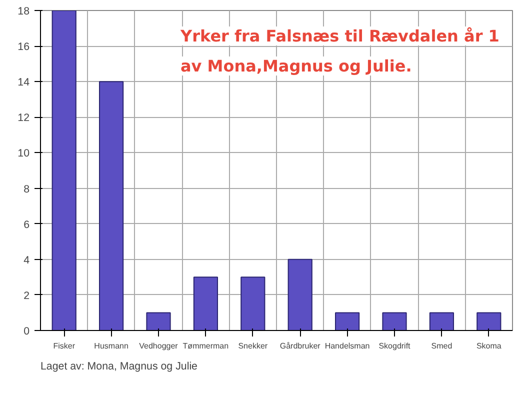  What do you see at coordinates (24, 47) in the screenshot?
I see `y-tick-label: 16` at bounding box center [24, 47].